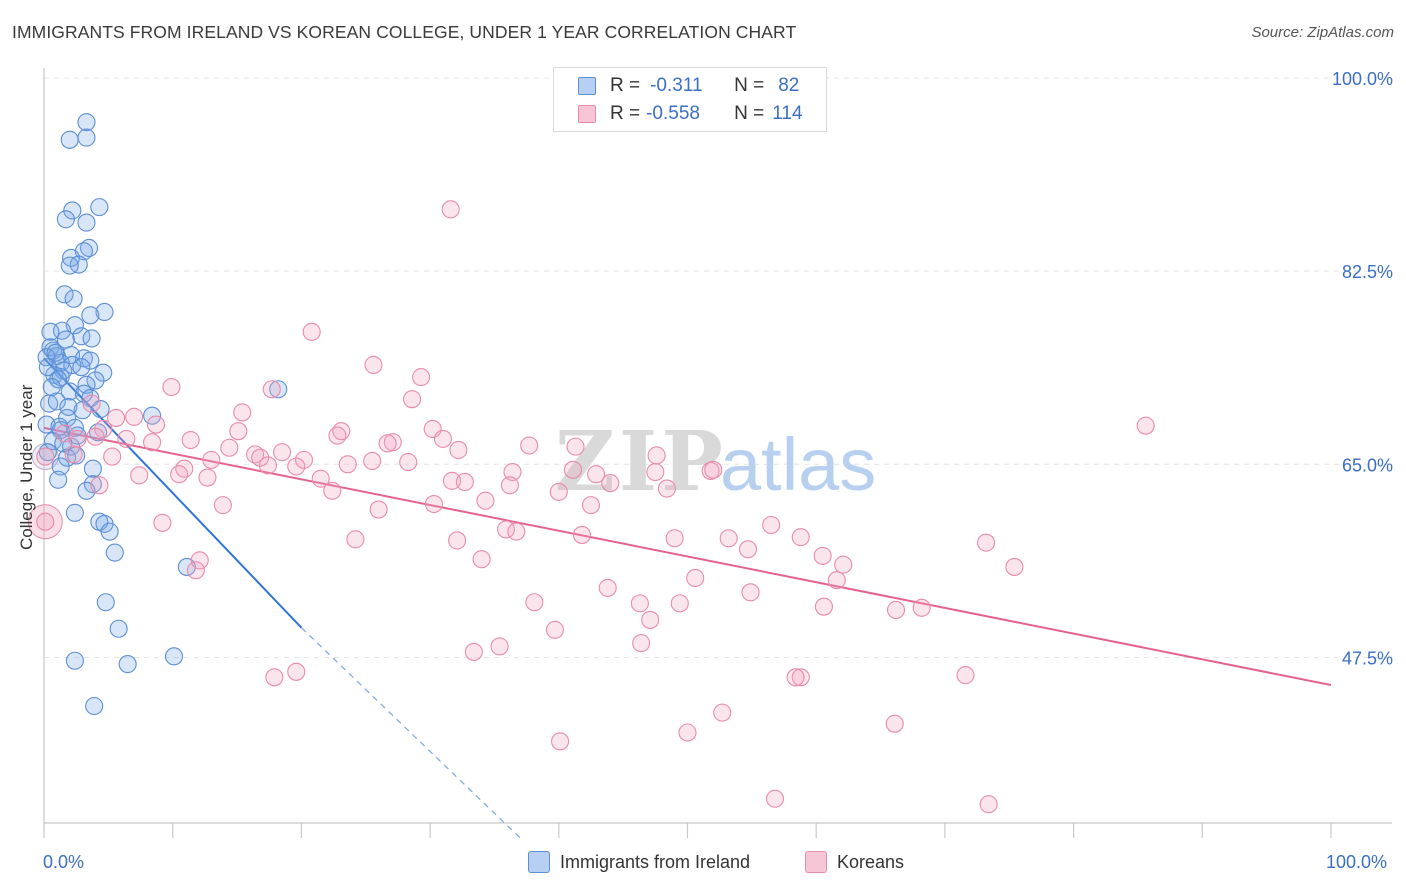 This screenshot has width=1406, height=892. I want to click on y-tick-label: 65.0%, so click(1367, 465).